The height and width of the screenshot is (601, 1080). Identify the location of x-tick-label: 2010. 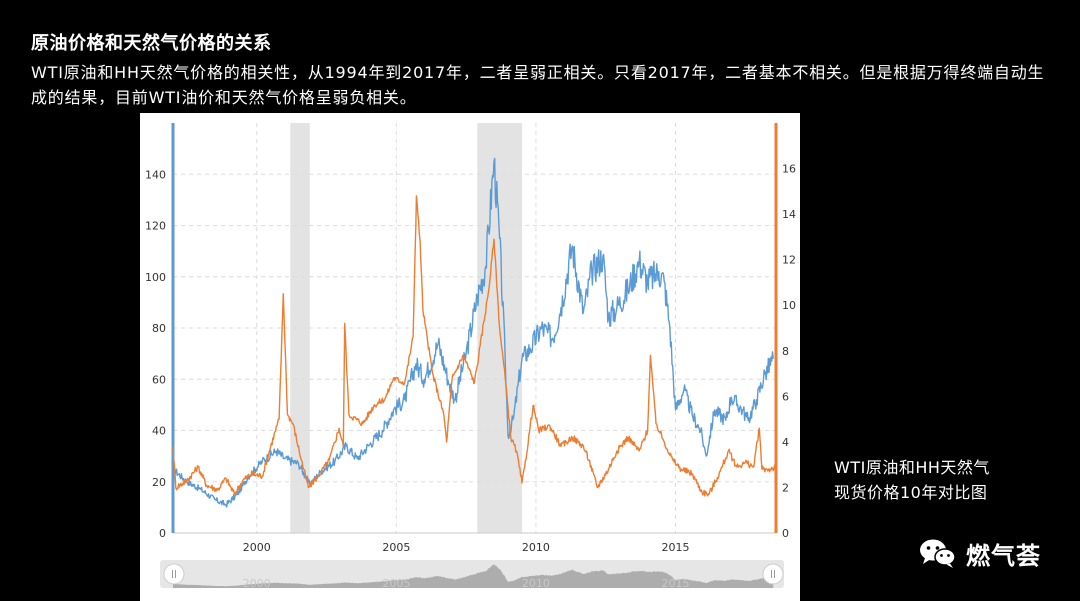
(536, 547).